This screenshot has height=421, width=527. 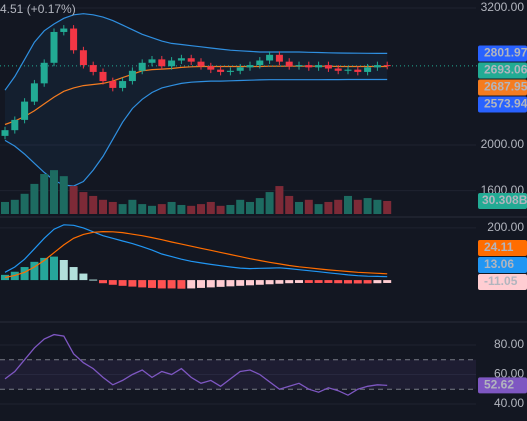 What do you see at coordinates (505, 70) in the screenshot?
I see `price-marker-label: 2693.06` at bounding box center [505, 70].